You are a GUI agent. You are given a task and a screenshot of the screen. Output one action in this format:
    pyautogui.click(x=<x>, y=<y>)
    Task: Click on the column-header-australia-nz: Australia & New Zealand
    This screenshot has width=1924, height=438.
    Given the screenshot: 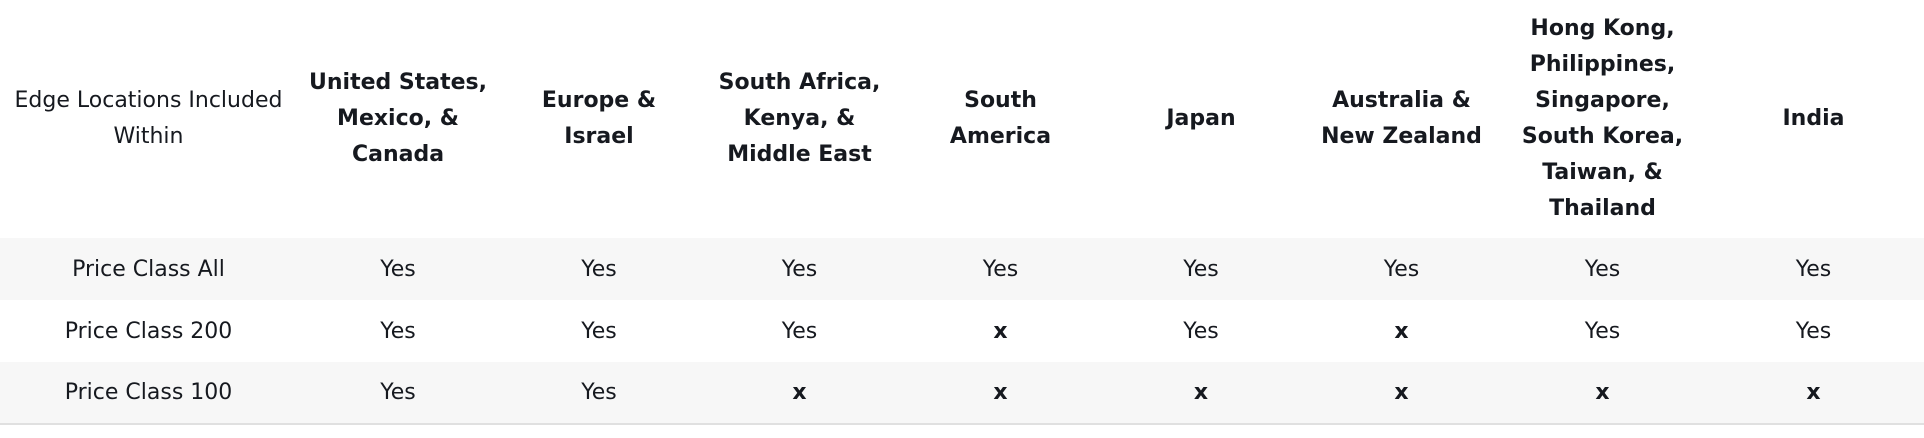 What is the action you would take?
    pyautogui.click(x=1401, y=118)
    